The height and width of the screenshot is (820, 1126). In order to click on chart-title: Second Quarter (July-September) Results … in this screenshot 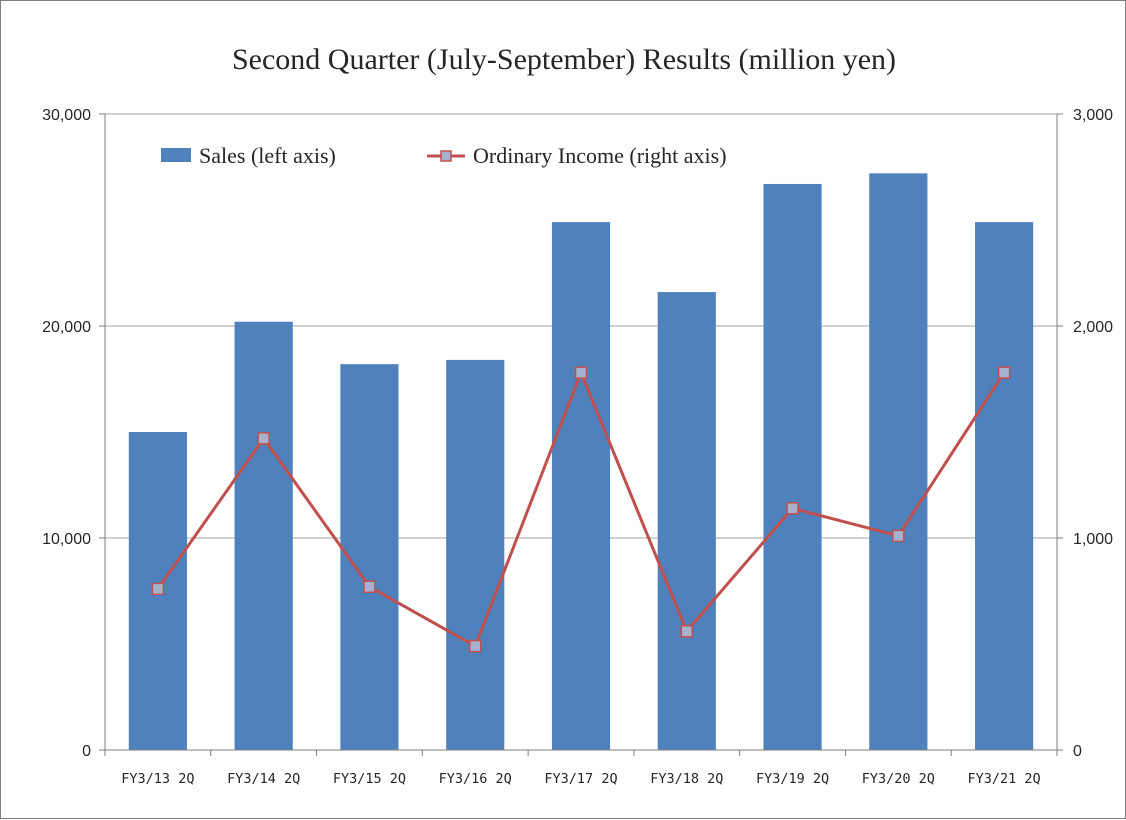, I will do `click(564, 59)`.